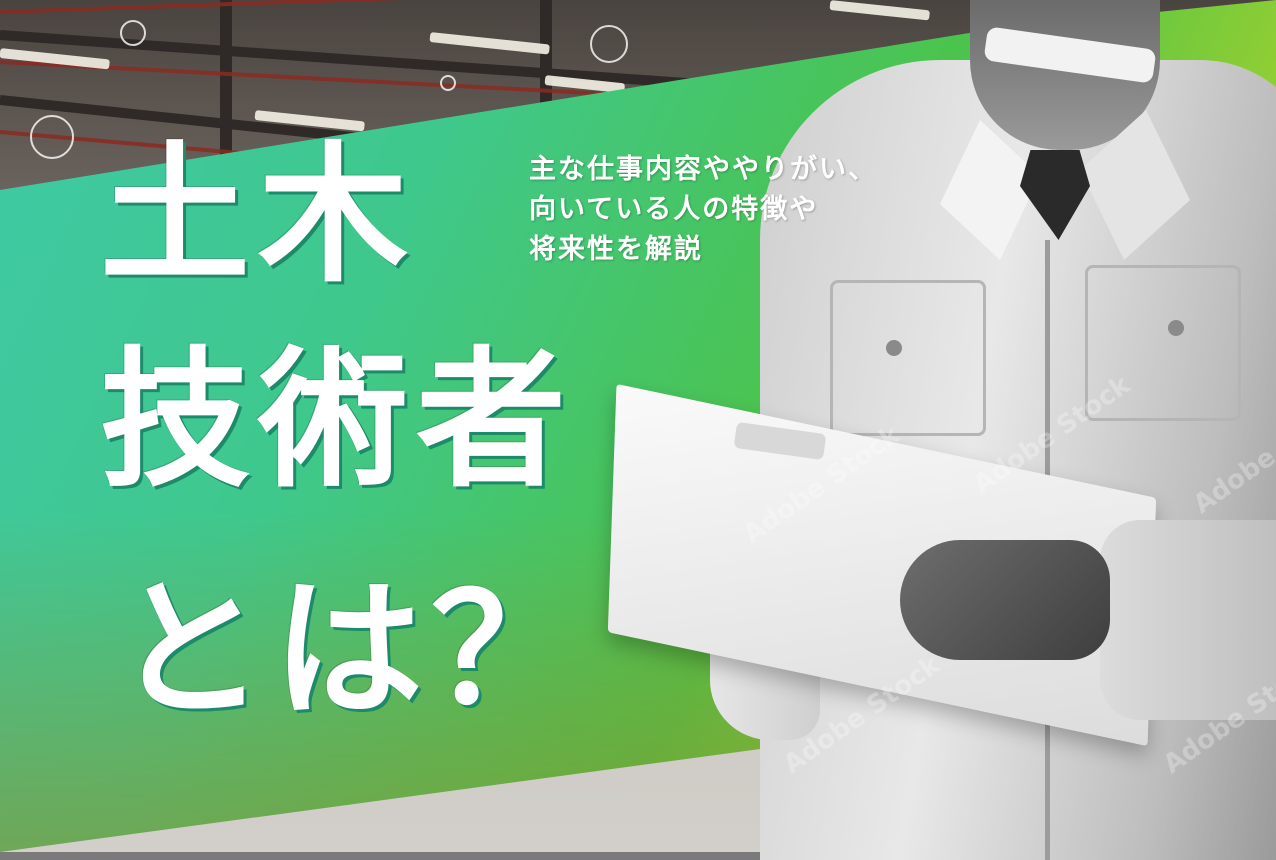 The image size is (1276, 860). What do you see at coordinates (1188, 620) in the screenshot?
I see `jacket-sleeve-right` at bounding box center [1188, 620].